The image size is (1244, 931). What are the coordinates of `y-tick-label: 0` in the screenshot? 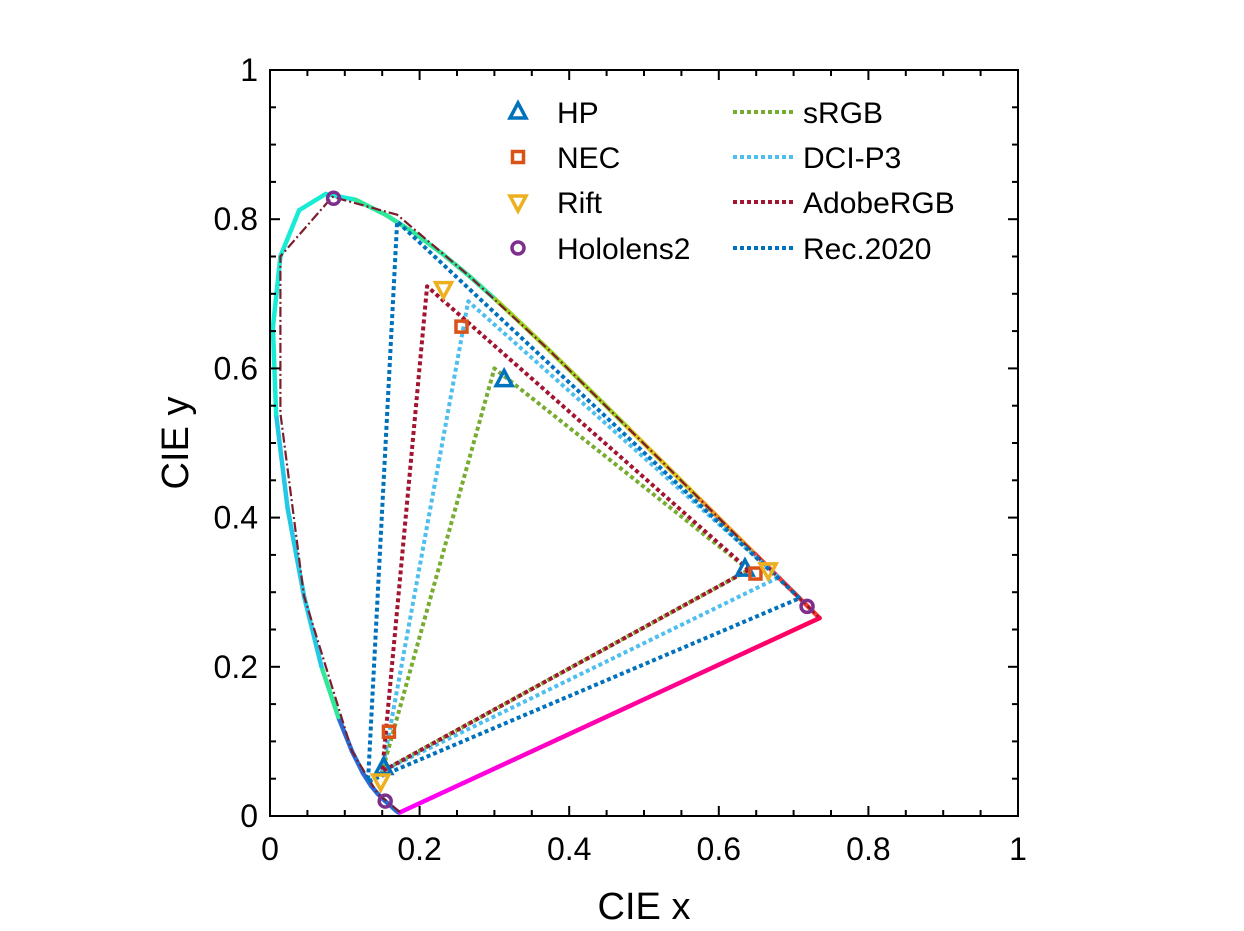 It's located at (249, 816).